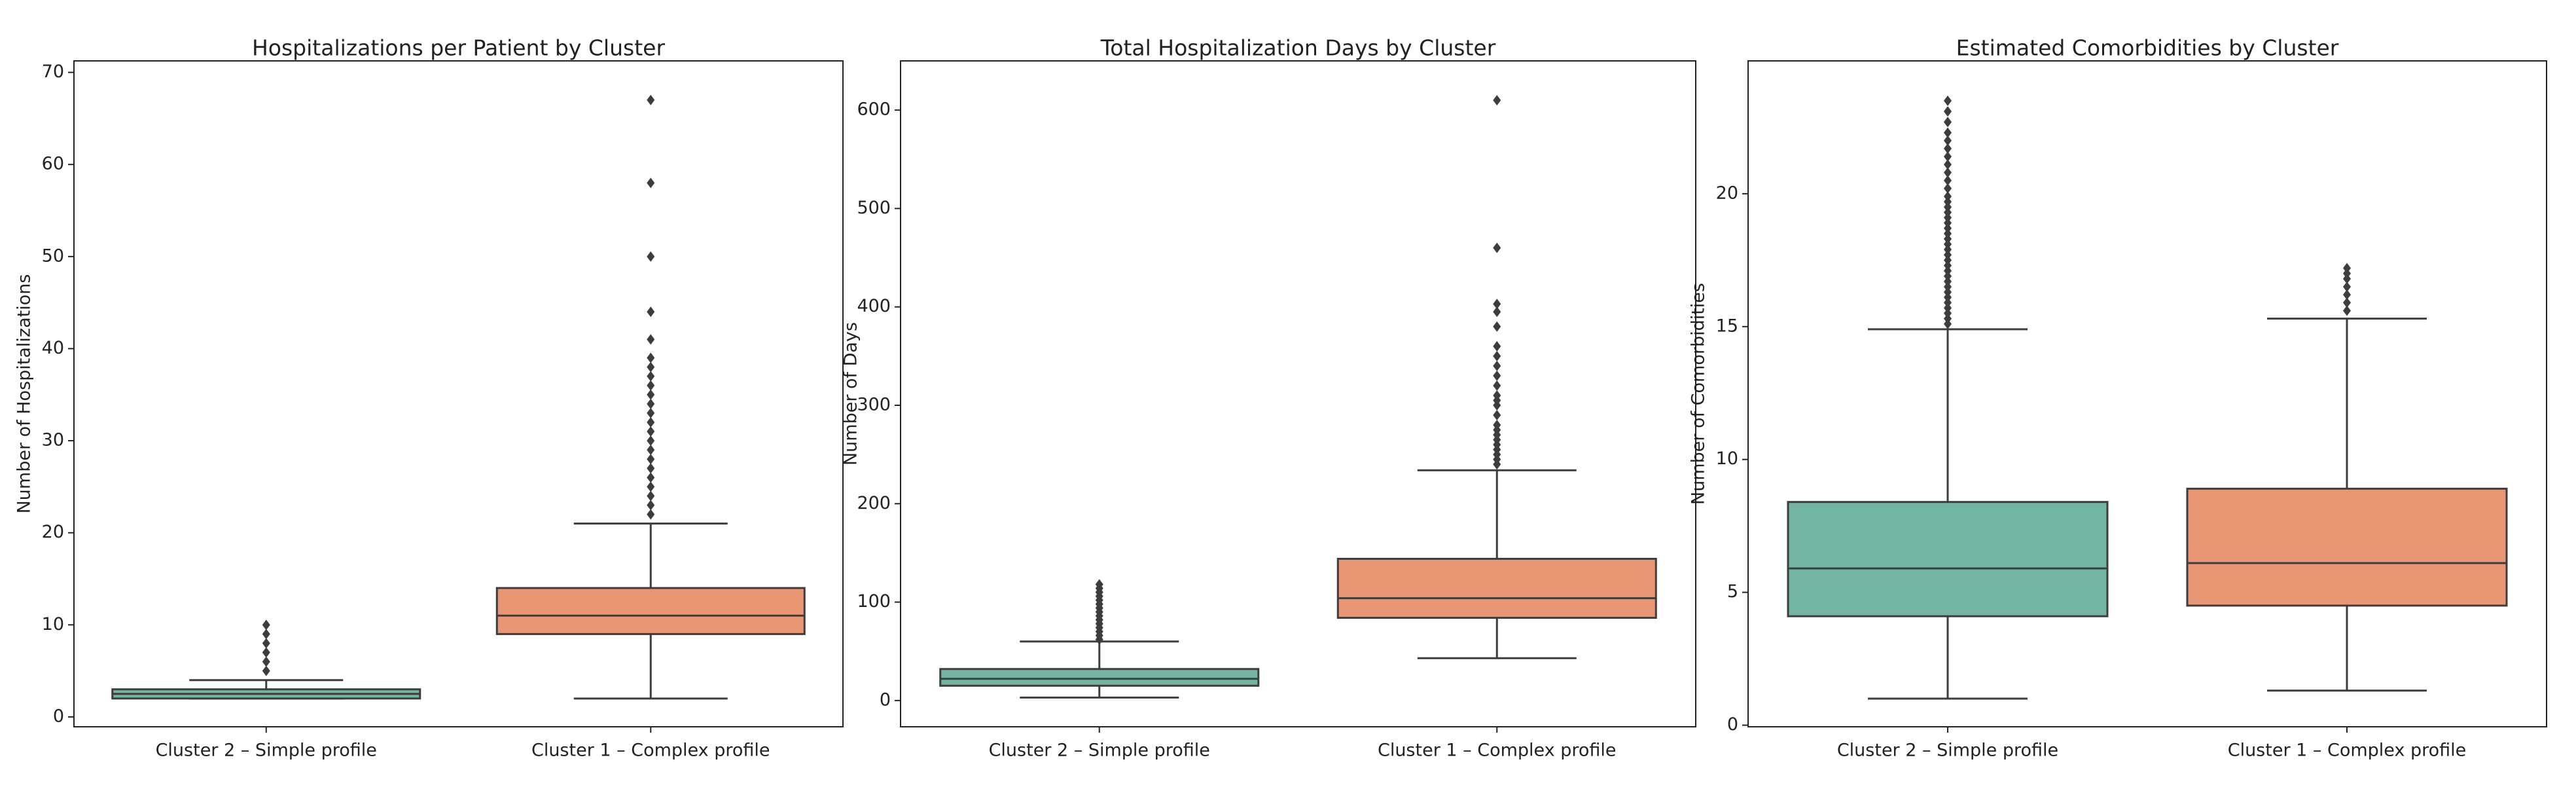 This screenshot has width=2576, height=806. Describe the element at coordinates (874, 503) in the screenshot. I see `y-tick-label: 200` at that location.